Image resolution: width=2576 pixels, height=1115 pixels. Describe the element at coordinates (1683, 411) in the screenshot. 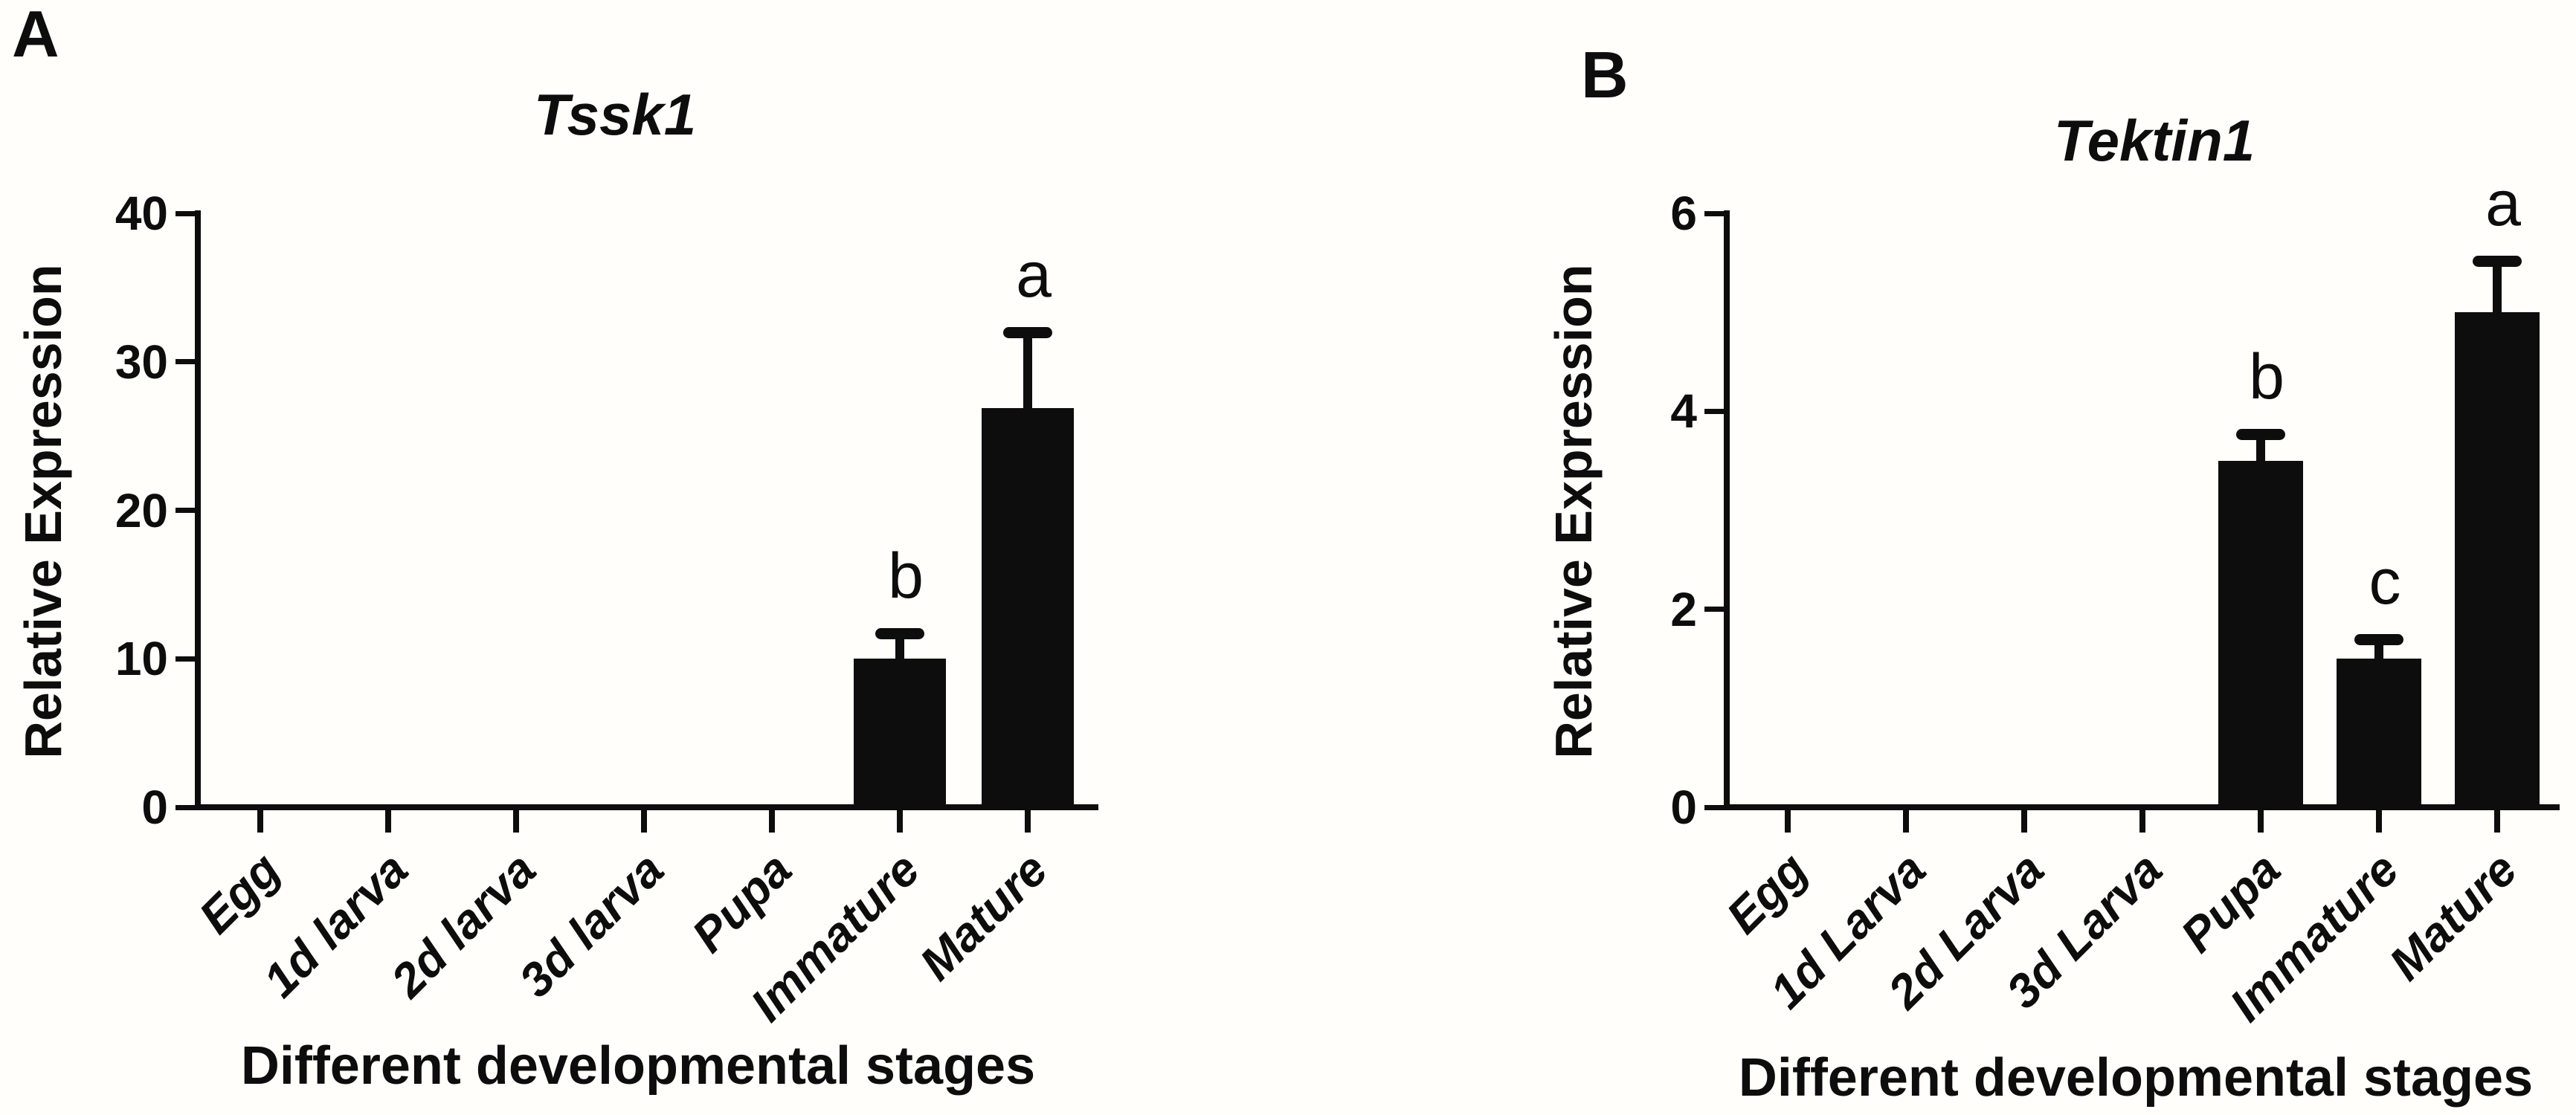

I see `y-tick-label: 4` at that location.